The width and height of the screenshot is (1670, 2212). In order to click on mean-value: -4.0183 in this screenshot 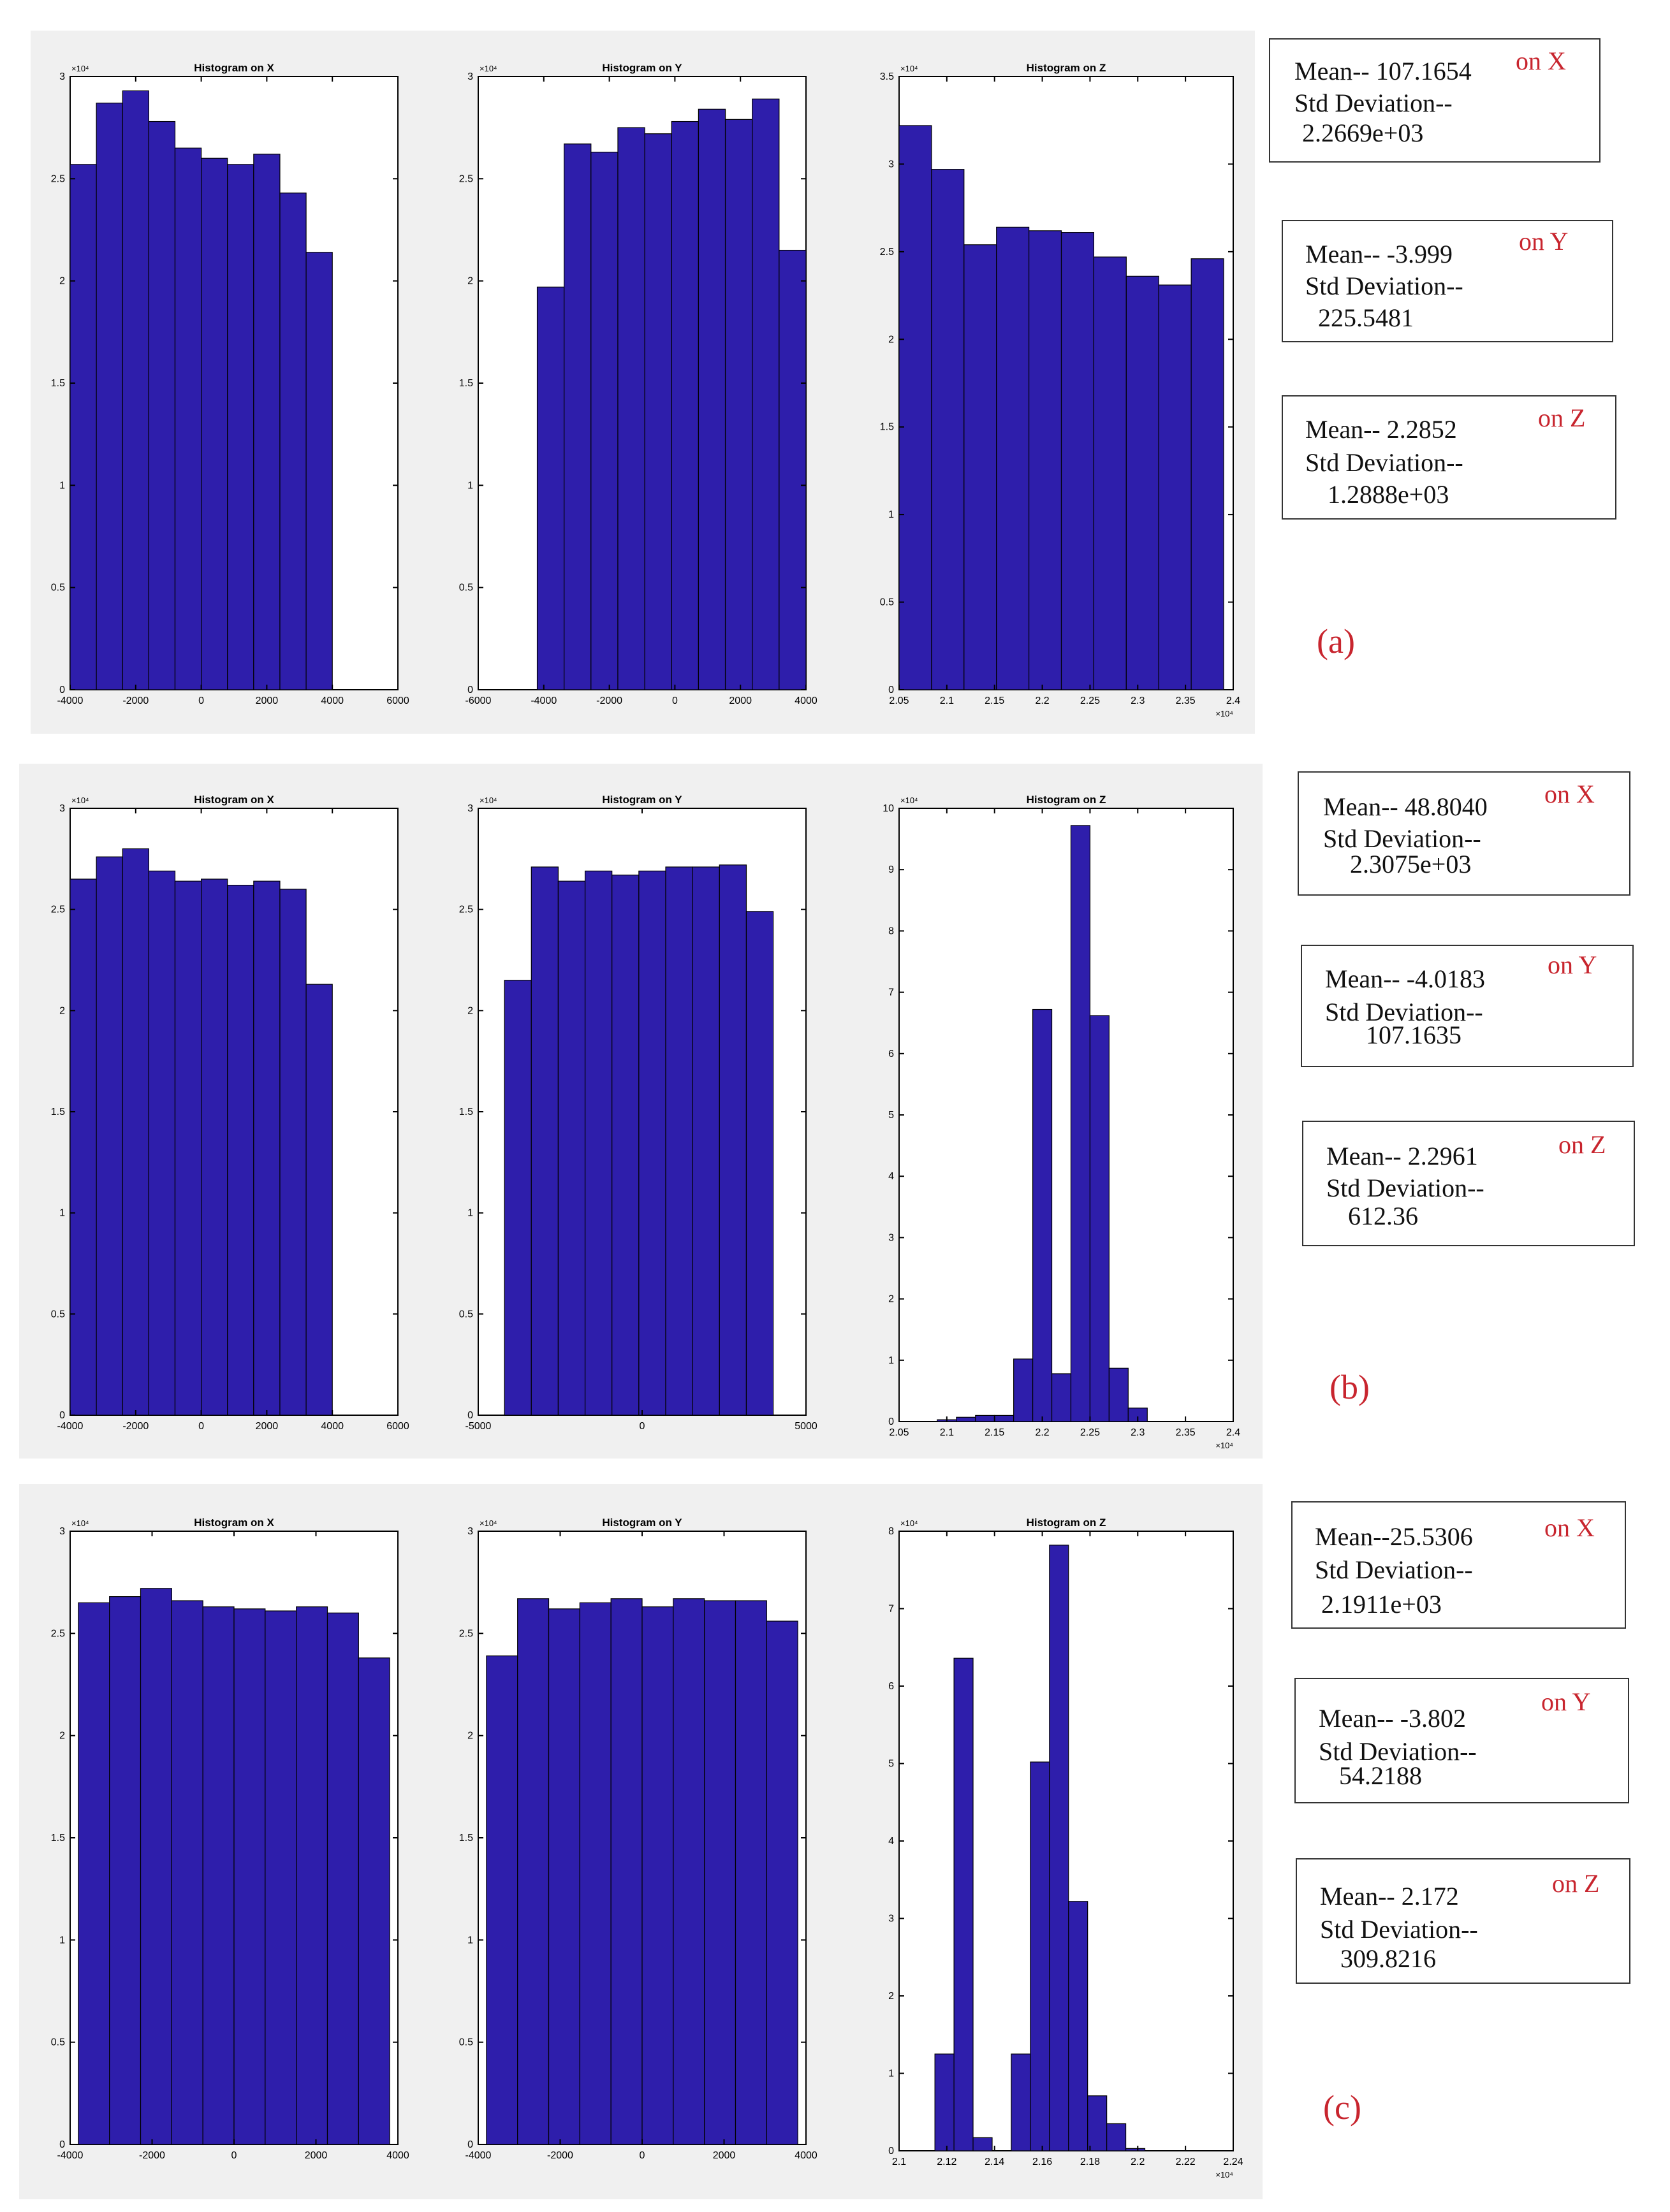, I will do `click(1446, 978)`.